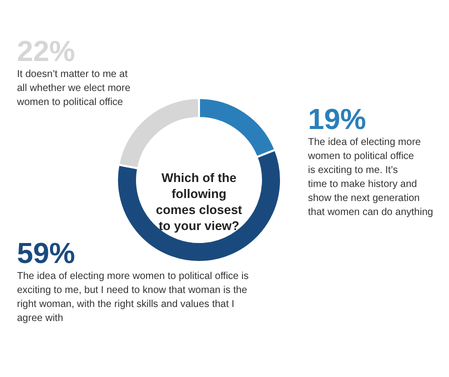 The image size is (449, 377). What do you see at coordinates (133, 297) in the screenshot?
I see `slice-label: The idea of electing more women to political office is exciting to me, but I need to know that woman is the right woman, with the right skills and values that I agree with` at bounding box center [133, 297].